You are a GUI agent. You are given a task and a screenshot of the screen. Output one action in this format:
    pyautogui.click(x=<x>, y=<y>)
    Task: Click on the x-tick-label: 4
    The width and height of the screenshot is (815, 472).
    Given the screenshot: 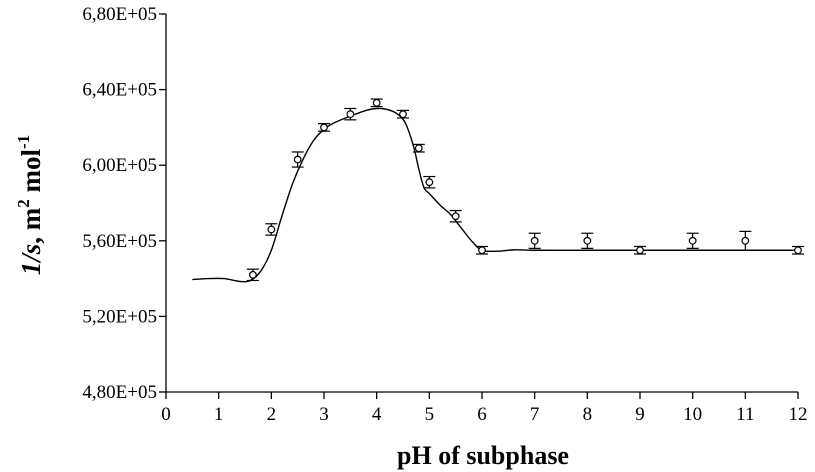 What is the action you would take?
    pyautogui.click(x=377, y=414)
    